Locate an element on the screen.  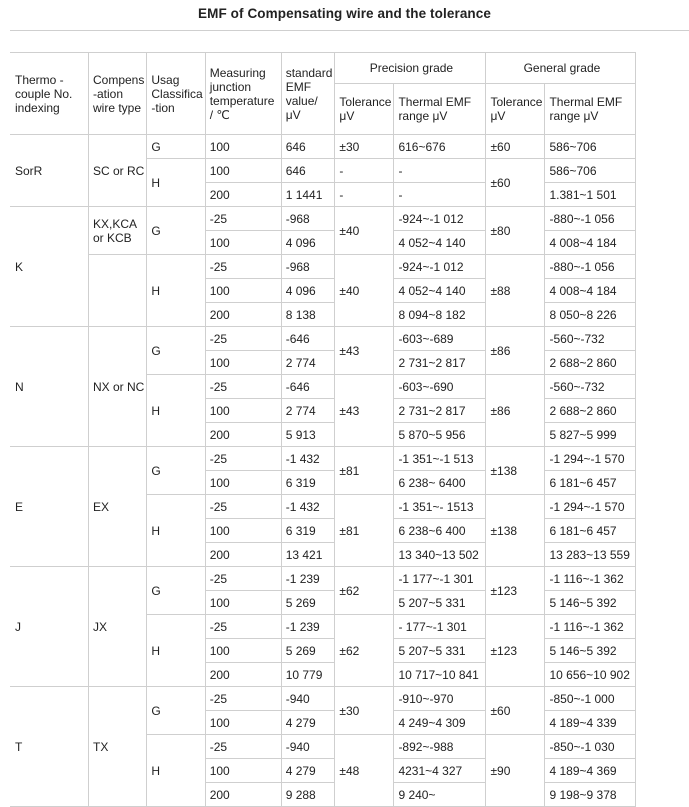
general-range-cell: 5 827~5 999 is located at coordinates (590, 434).